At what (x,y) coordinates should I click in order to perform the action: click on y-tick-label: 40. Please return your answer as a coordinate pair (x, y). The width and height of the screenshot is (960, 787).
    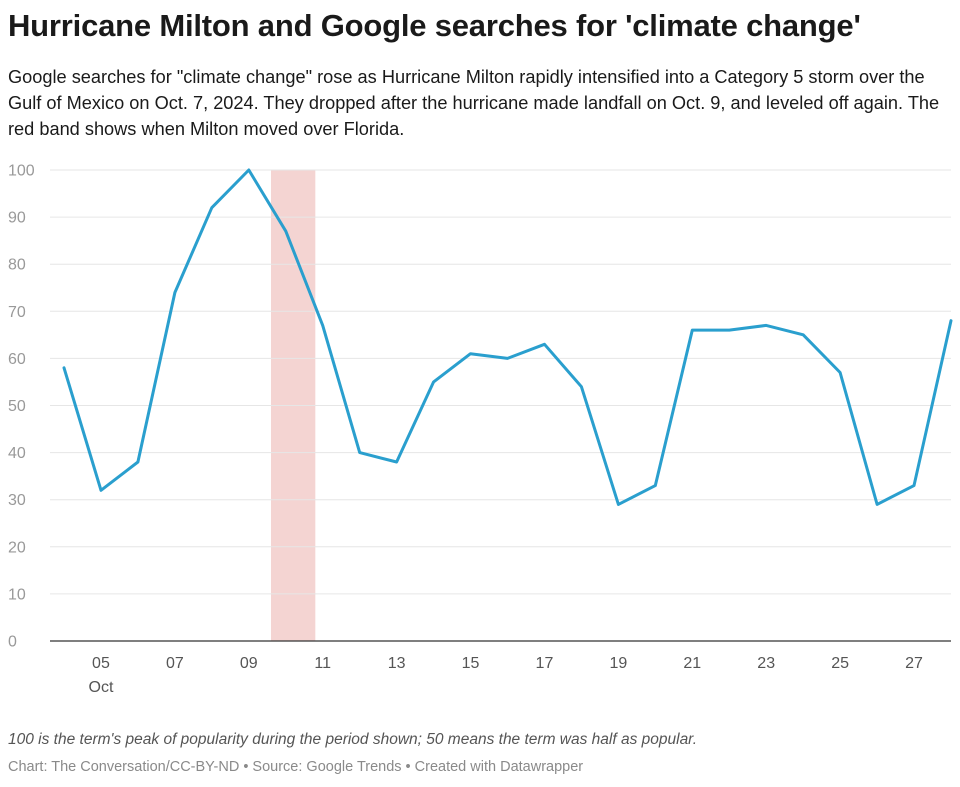
    Looking at the image, I should click on (17, 453).